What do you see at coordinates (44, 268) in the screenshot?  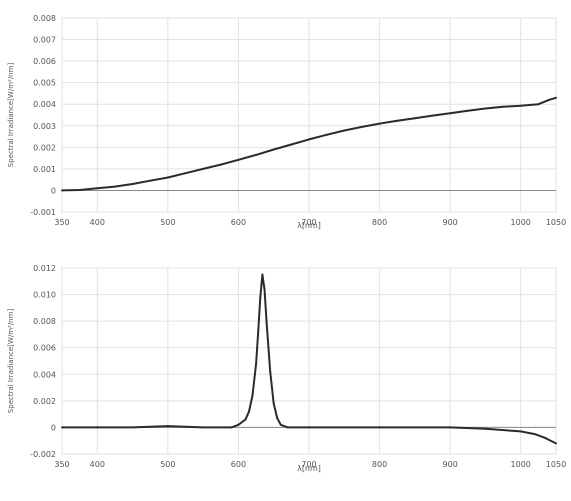 I see `chart-2-y-tick-label: 0.012` at bounding box center [44, 268].